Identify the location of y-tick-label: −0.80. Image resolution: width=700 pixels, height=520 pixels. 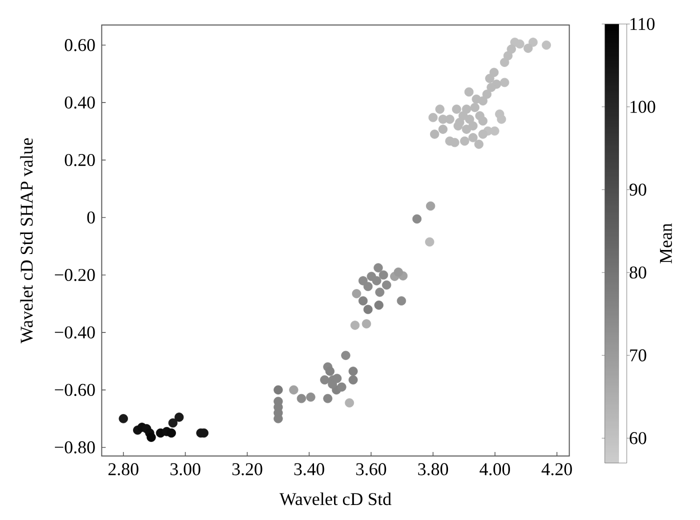
(74, 447).